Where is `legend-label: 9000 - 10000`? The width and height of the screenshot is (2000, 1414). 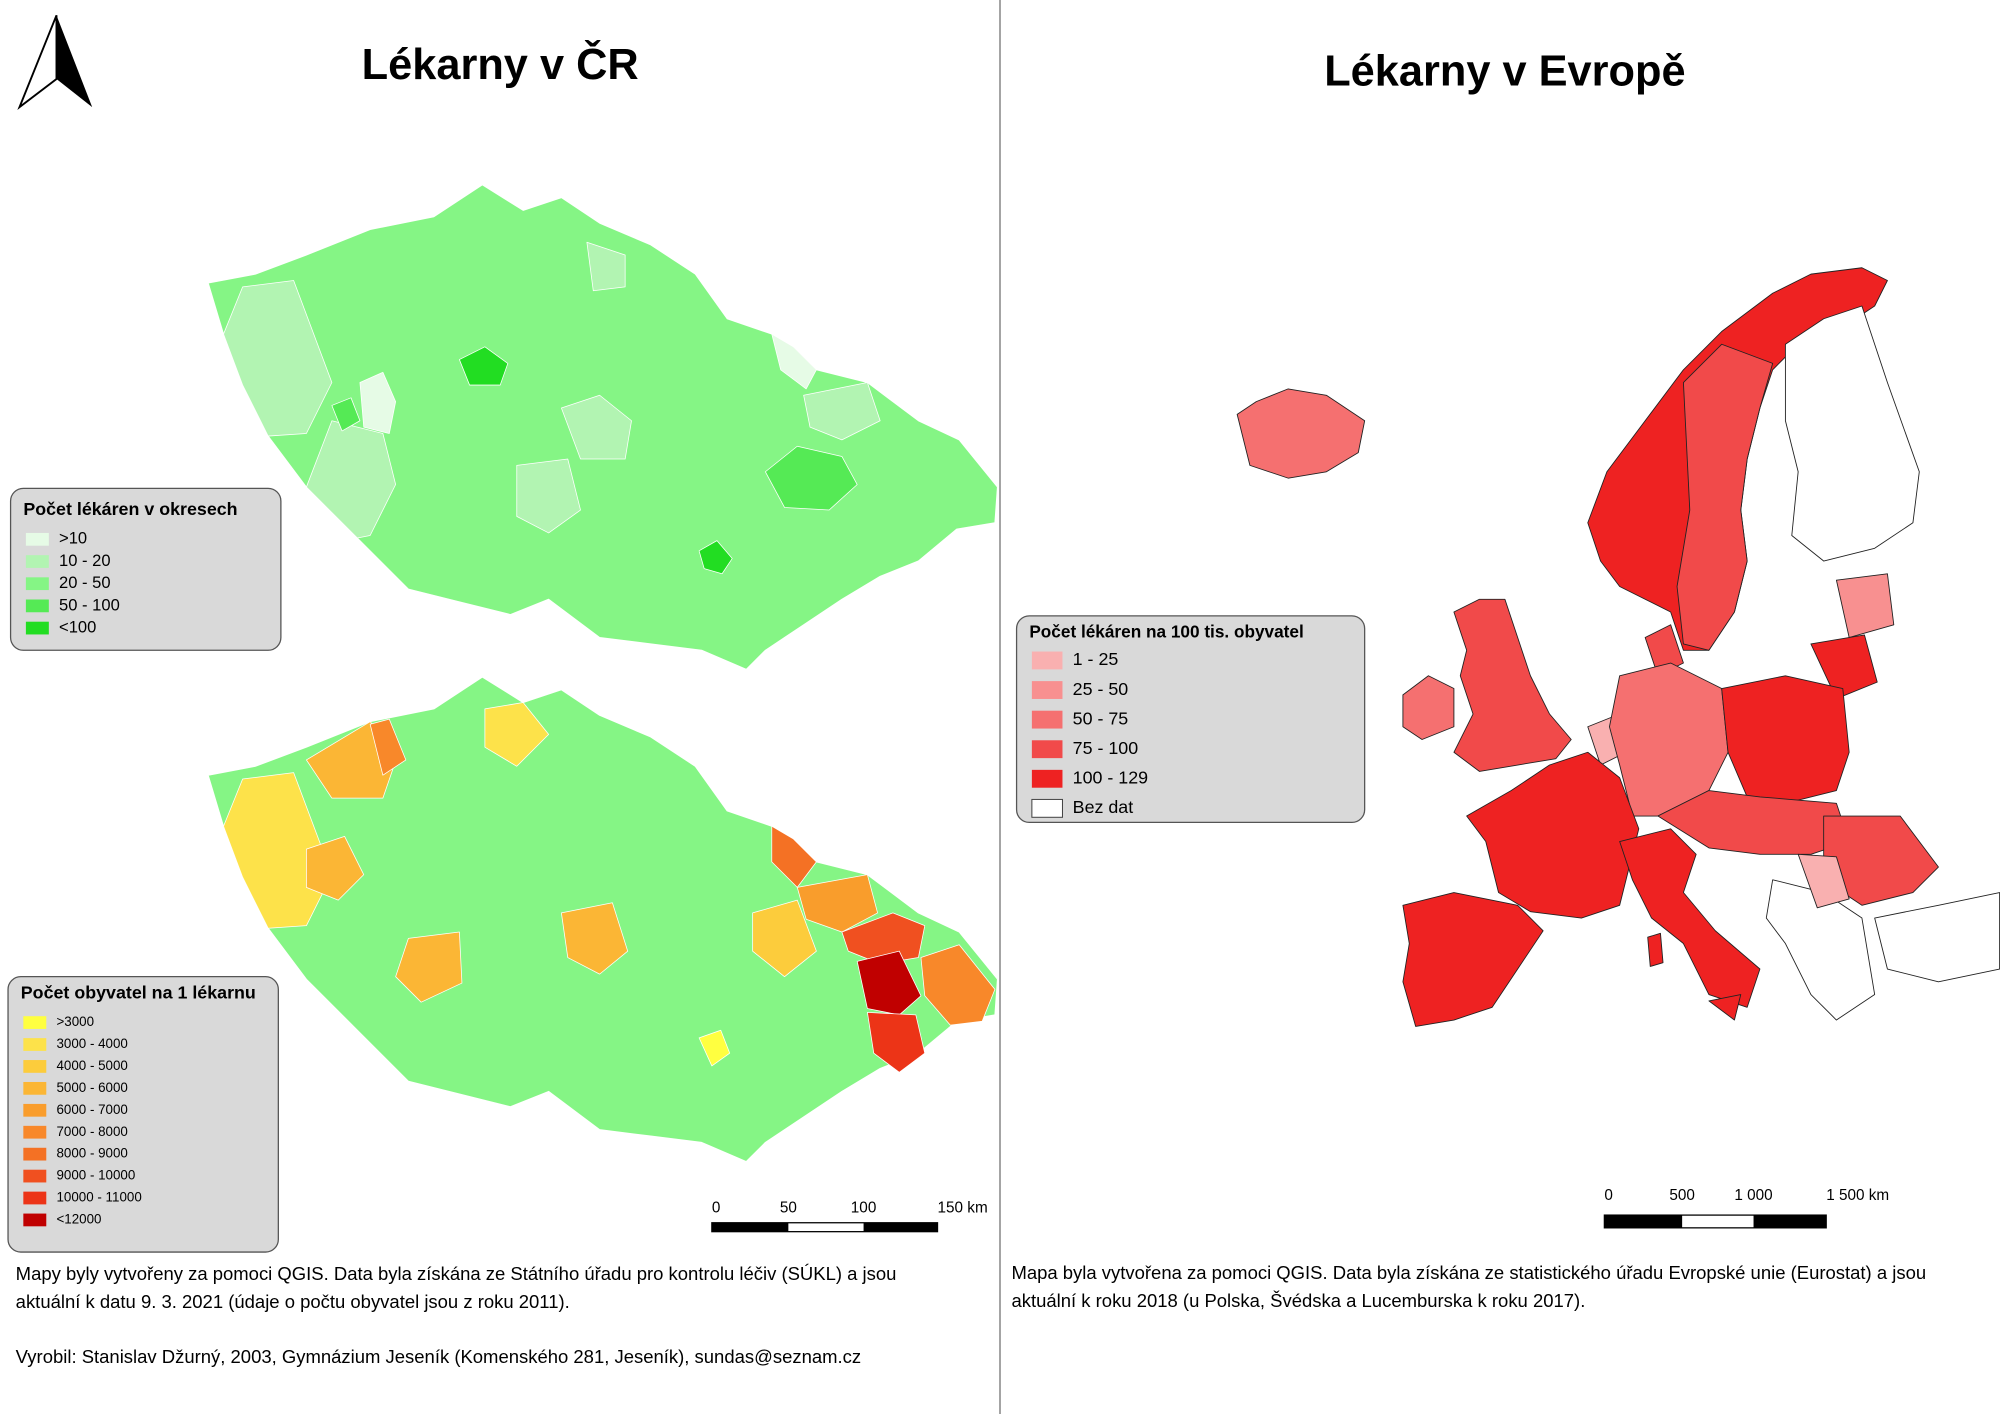
legend-label: 9000 - 10000 is located at coordinates (95, 1175).